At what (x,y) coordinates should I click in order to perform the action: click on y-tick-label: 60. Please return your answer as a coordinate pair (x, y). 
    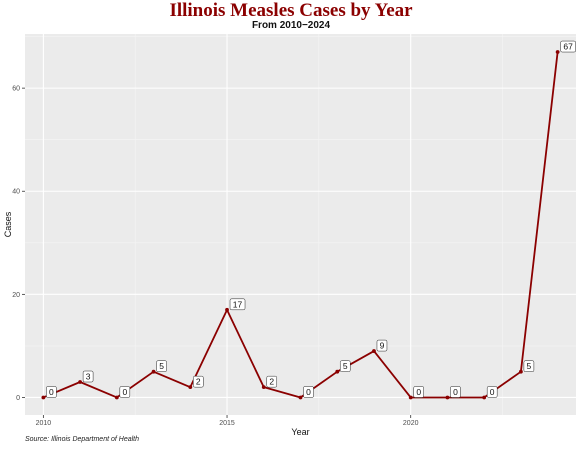
    Looking at the image, I should click on (16, 89).